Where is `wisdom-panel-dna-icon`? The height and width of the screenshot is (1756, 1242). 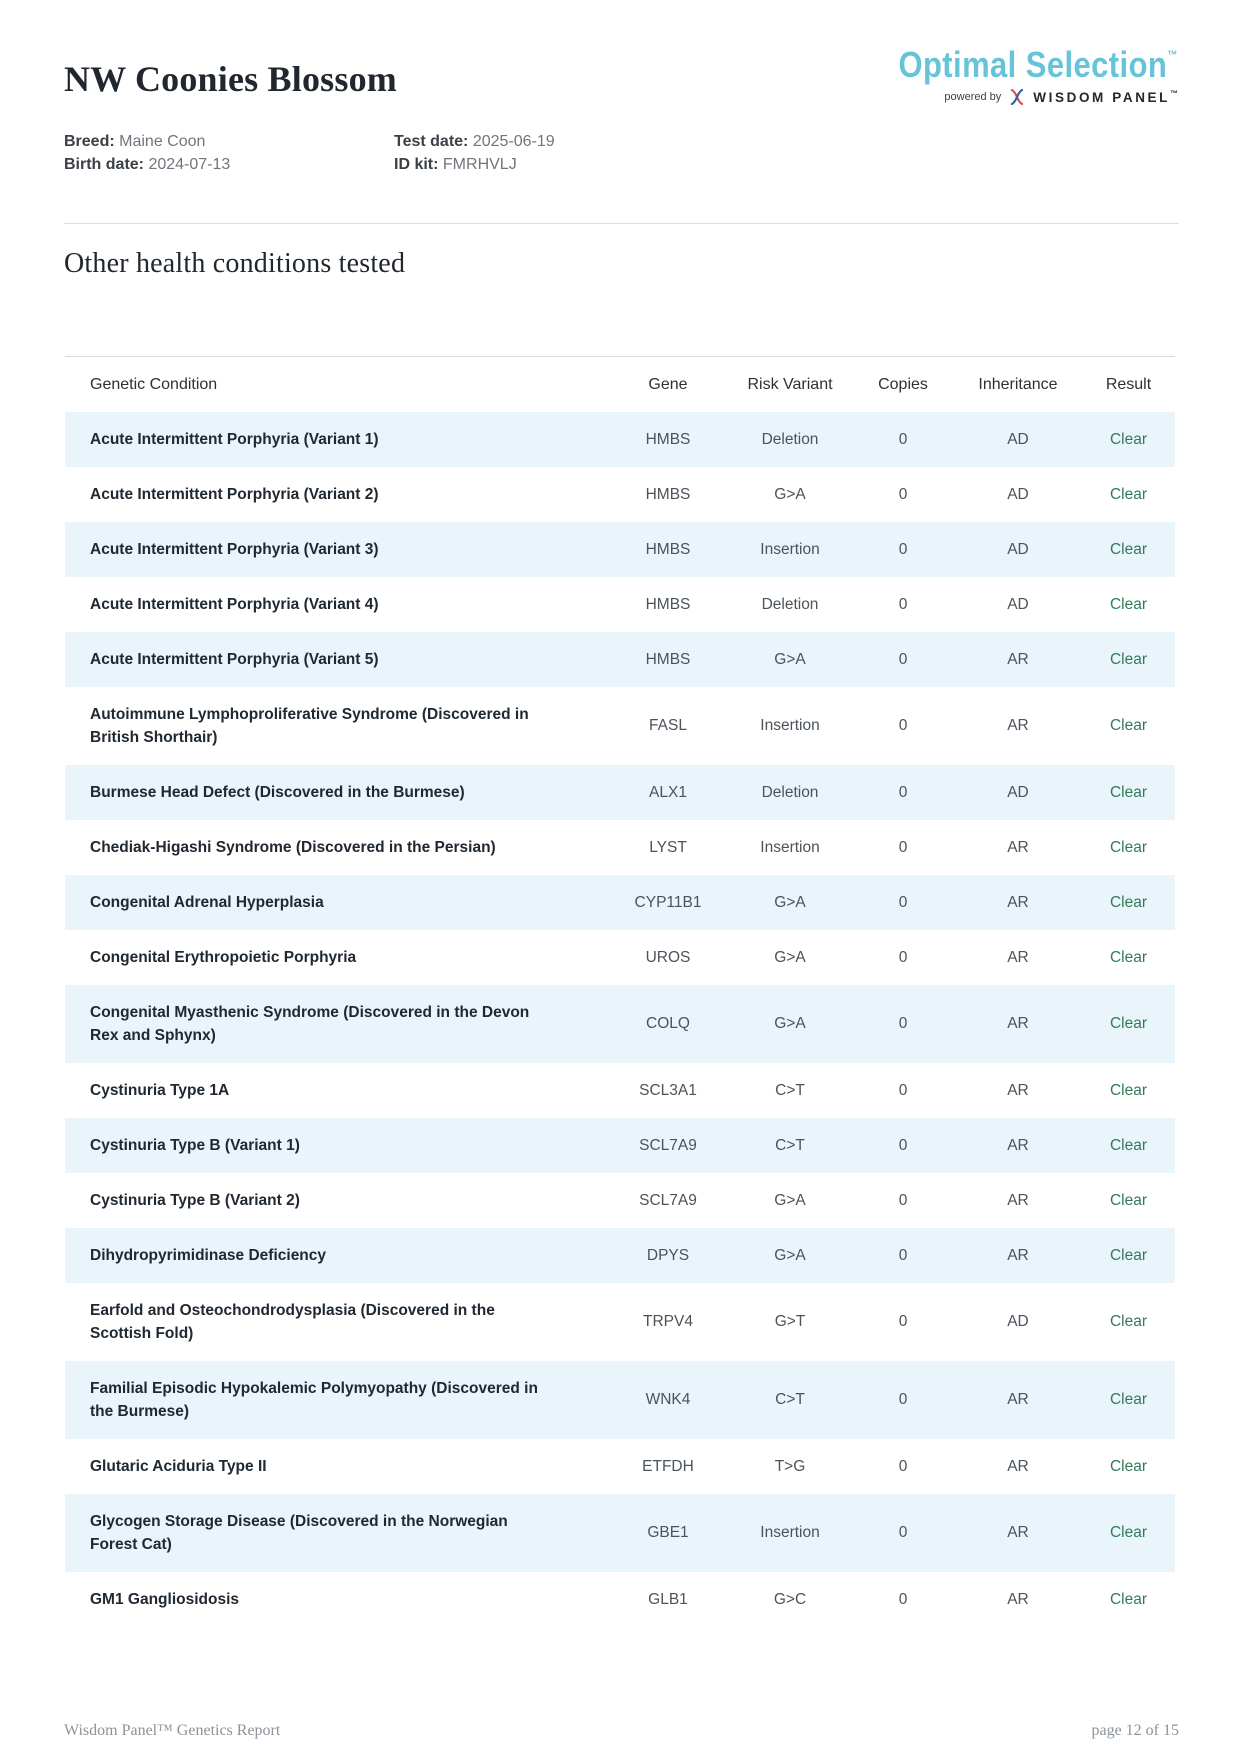
wisdom-panel-dna-icon is located at coordinates (1017, 97).